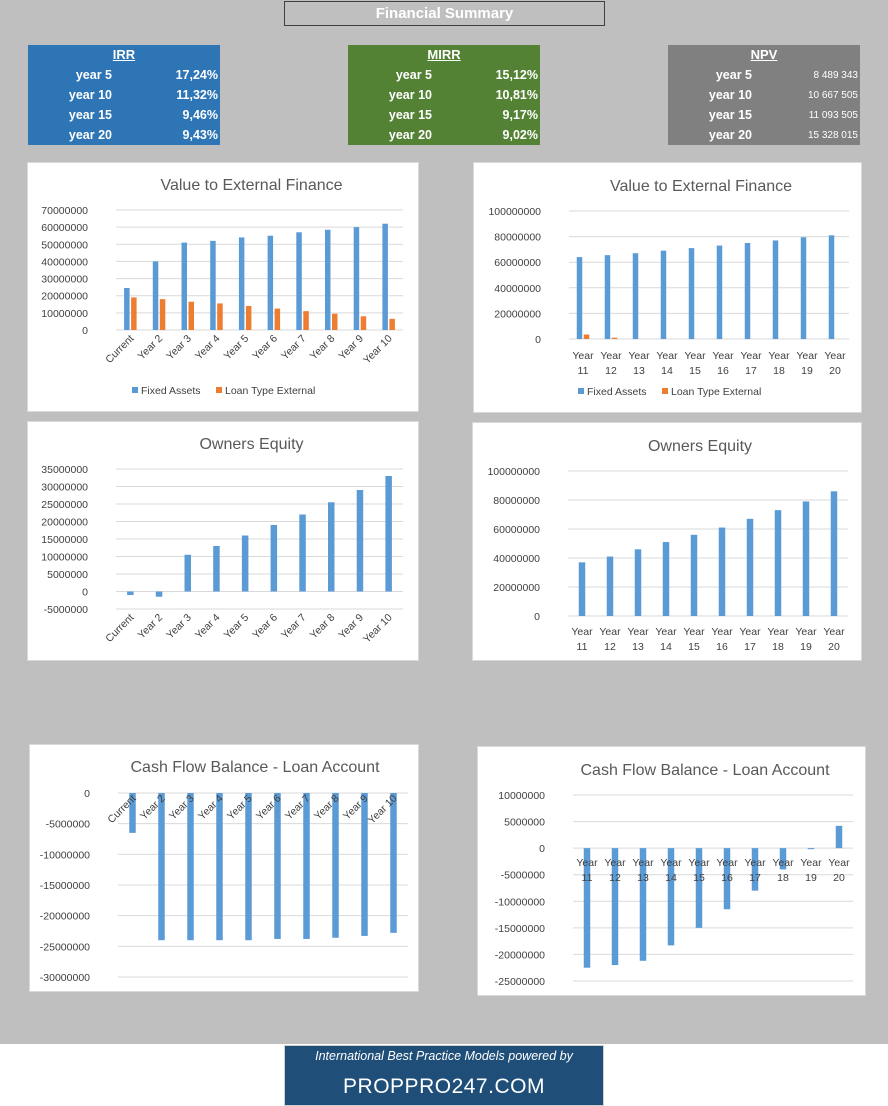 This screenshot has height=1106, width=888. Describe the element at coordinates (444, 54) in the screenshot. I see `mirr-title: MIRR` at that location.